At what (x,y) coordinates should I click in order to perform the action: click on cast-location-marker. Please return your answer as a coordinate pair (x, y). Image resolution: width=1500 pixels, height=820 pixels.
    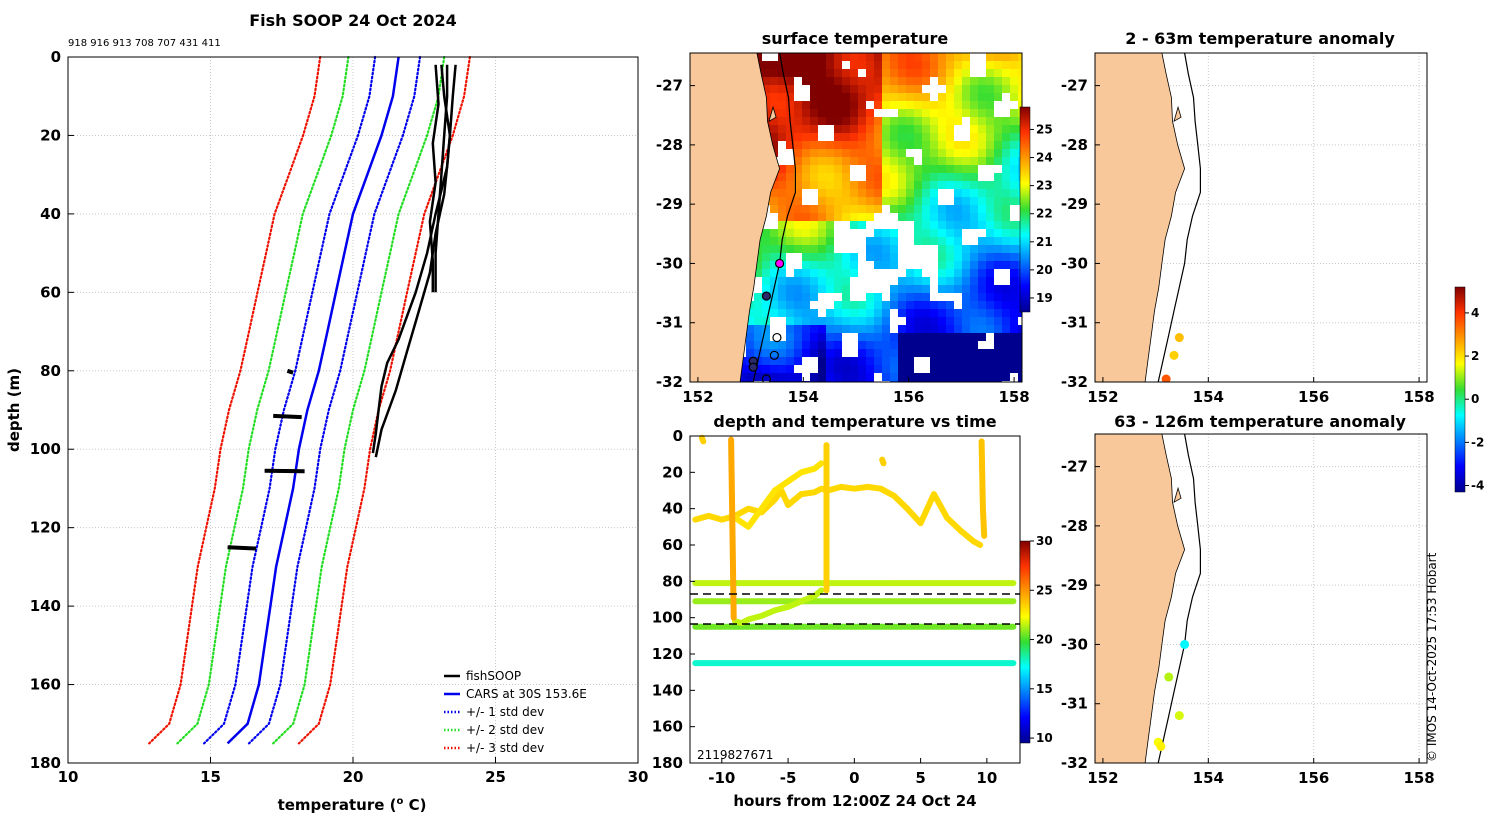
    Looking at the image, I should click on (779, 263).